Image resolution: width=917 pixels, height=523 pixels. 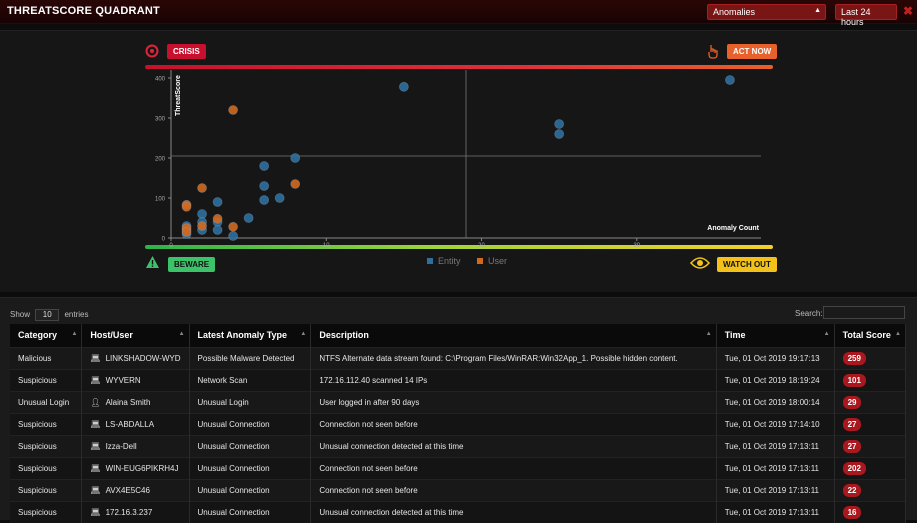 I want to click on cell-category: Unusual Login, so click(x=46, y=401).